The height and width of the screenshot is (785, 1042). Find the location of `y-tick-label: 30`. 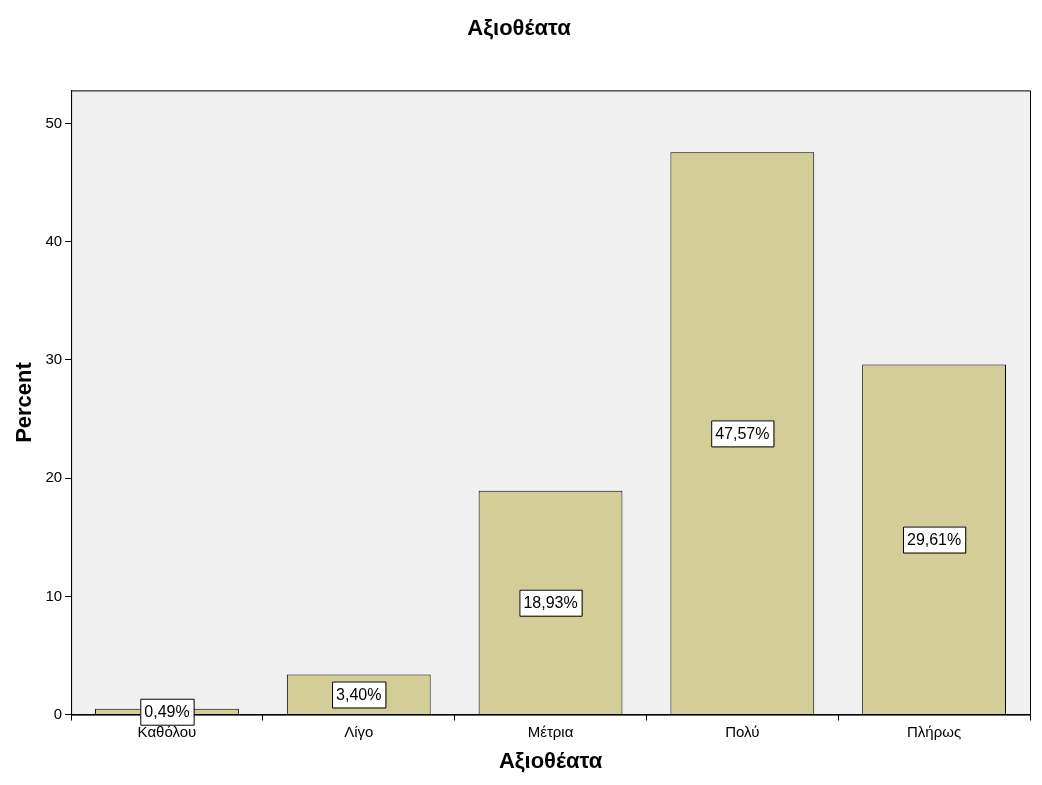

y-tick-label: 30 is located at coordinates (54, 359).